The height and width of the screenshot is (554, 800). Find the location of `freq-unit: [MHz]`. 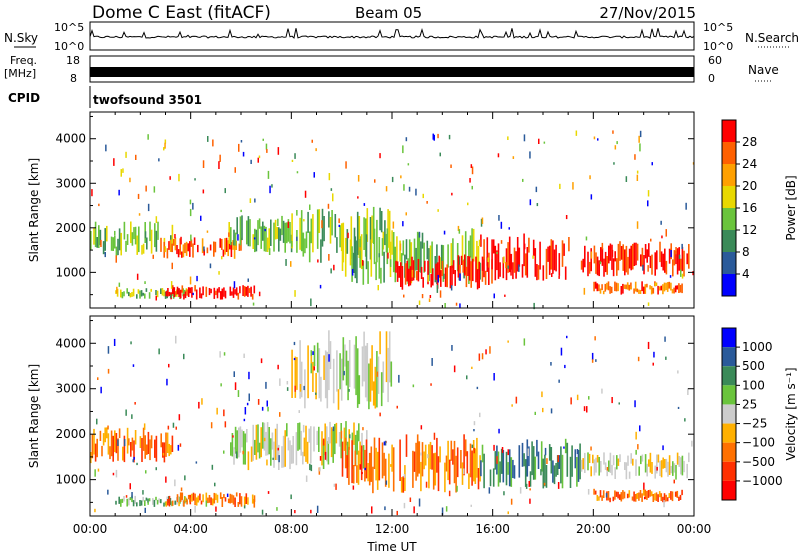

freq-unit: [MHz] is located at coordinates (20, 73).